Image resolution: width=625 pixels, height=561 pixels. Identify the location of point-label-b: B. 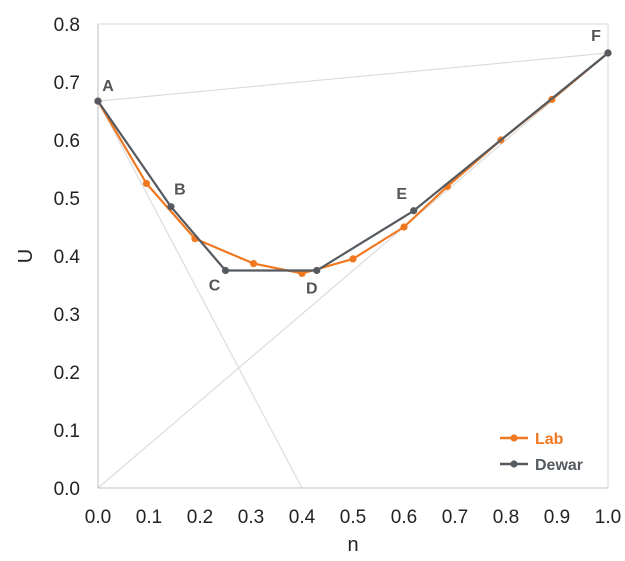
(180, 190).